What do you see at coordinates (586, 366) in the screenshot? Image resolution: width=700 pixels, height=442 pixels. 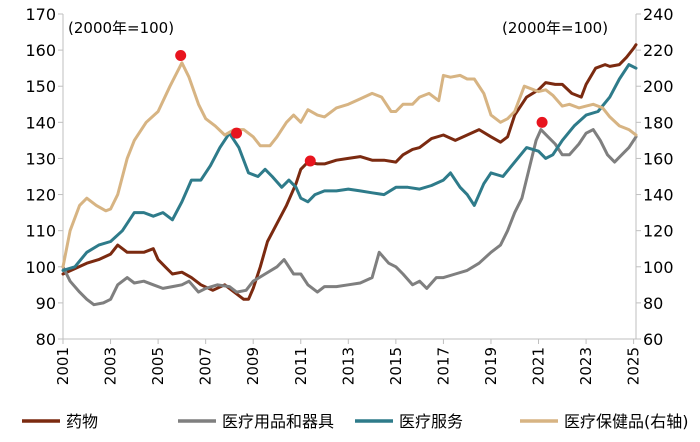 I see `x-tick-label: 2023` at bounding box center [586, 366].